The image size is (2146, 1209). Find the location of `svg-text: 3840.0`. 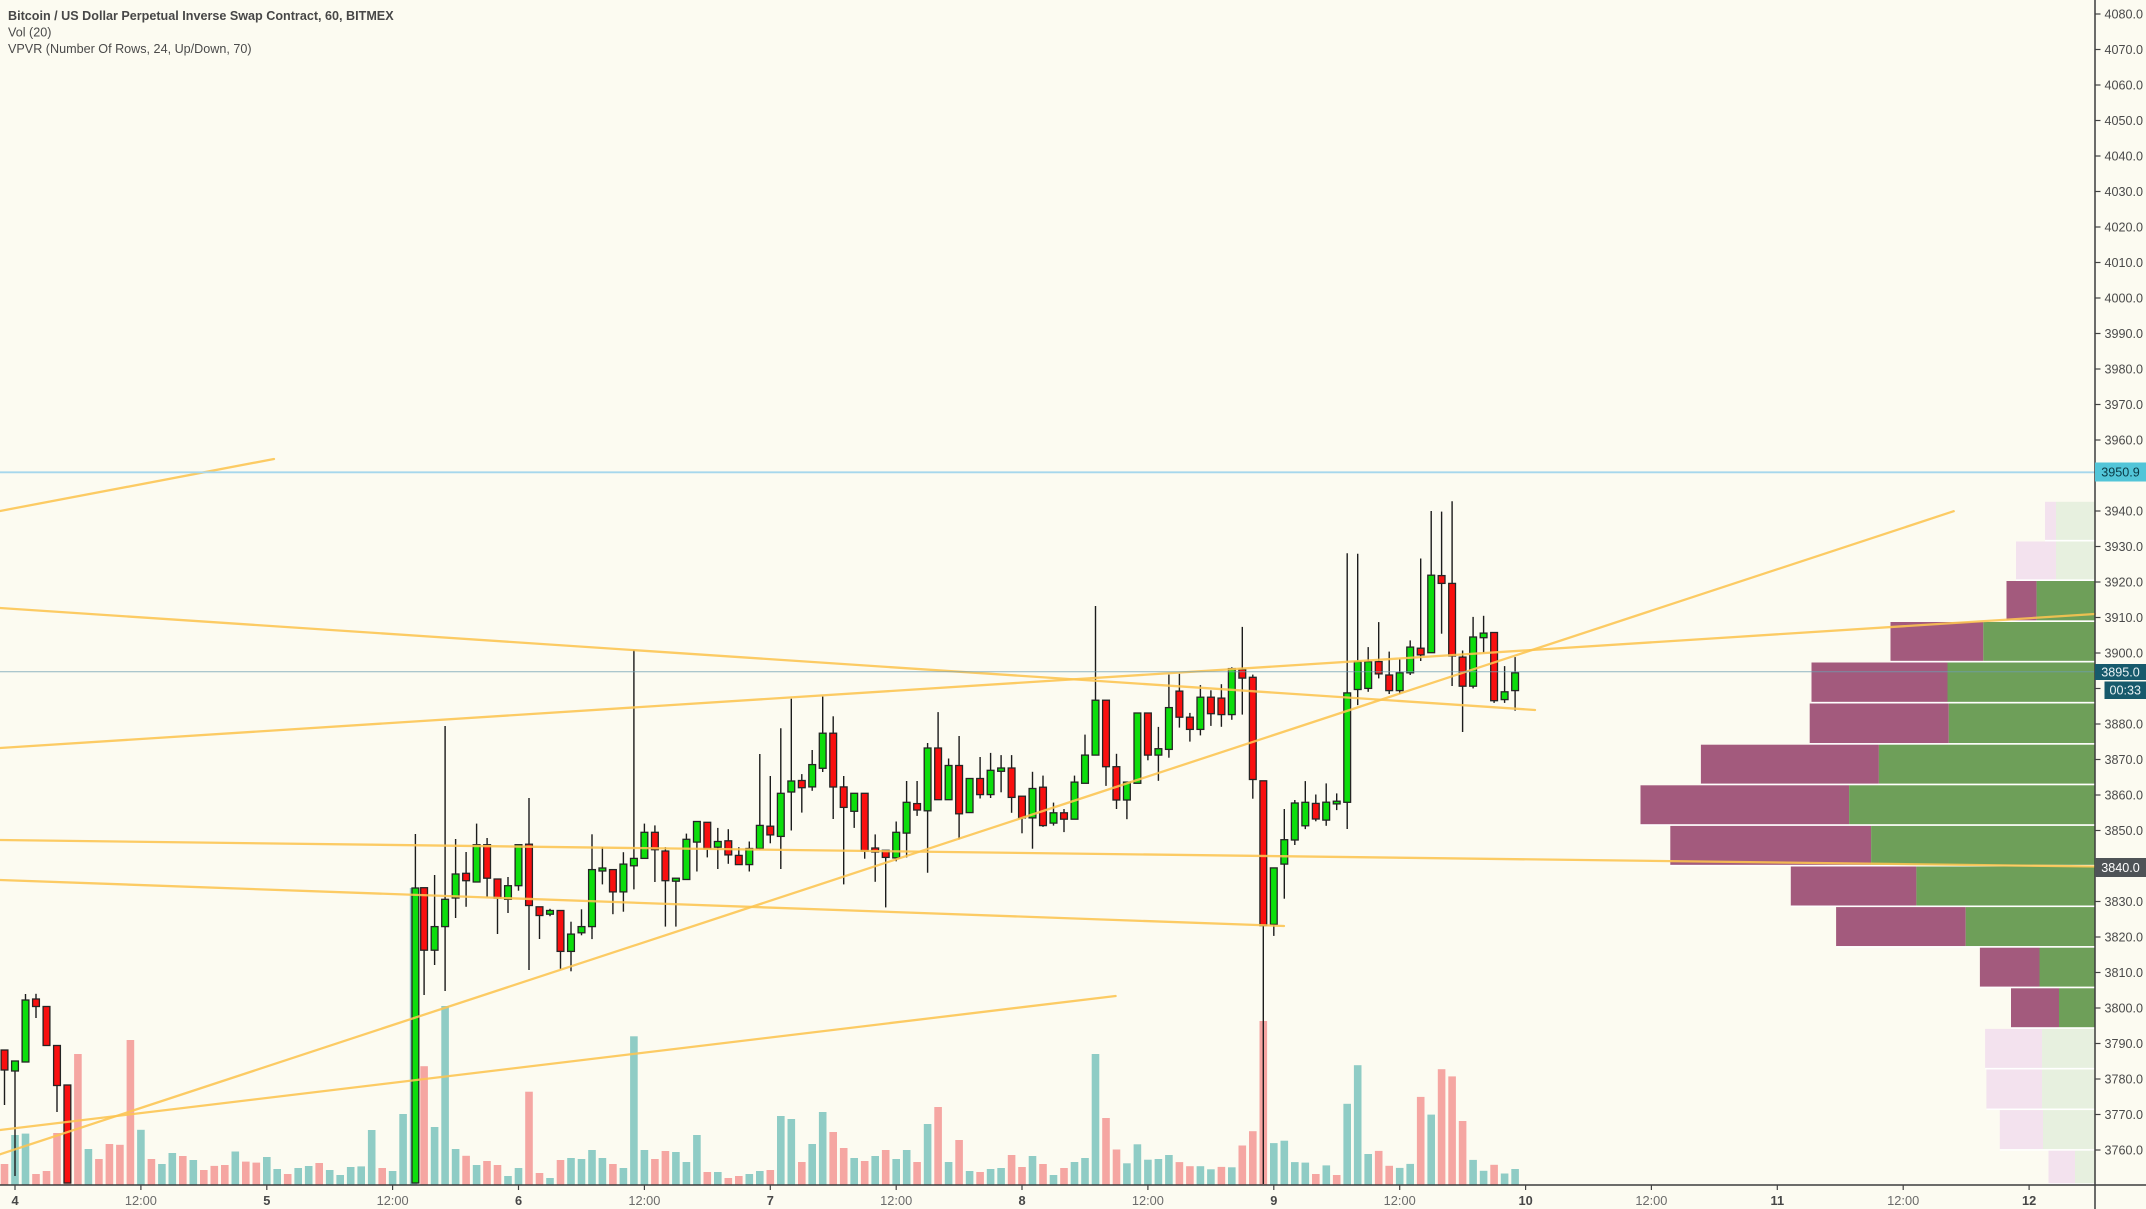

svg-text: 3840.0 is located at coordinates (2120, 868).